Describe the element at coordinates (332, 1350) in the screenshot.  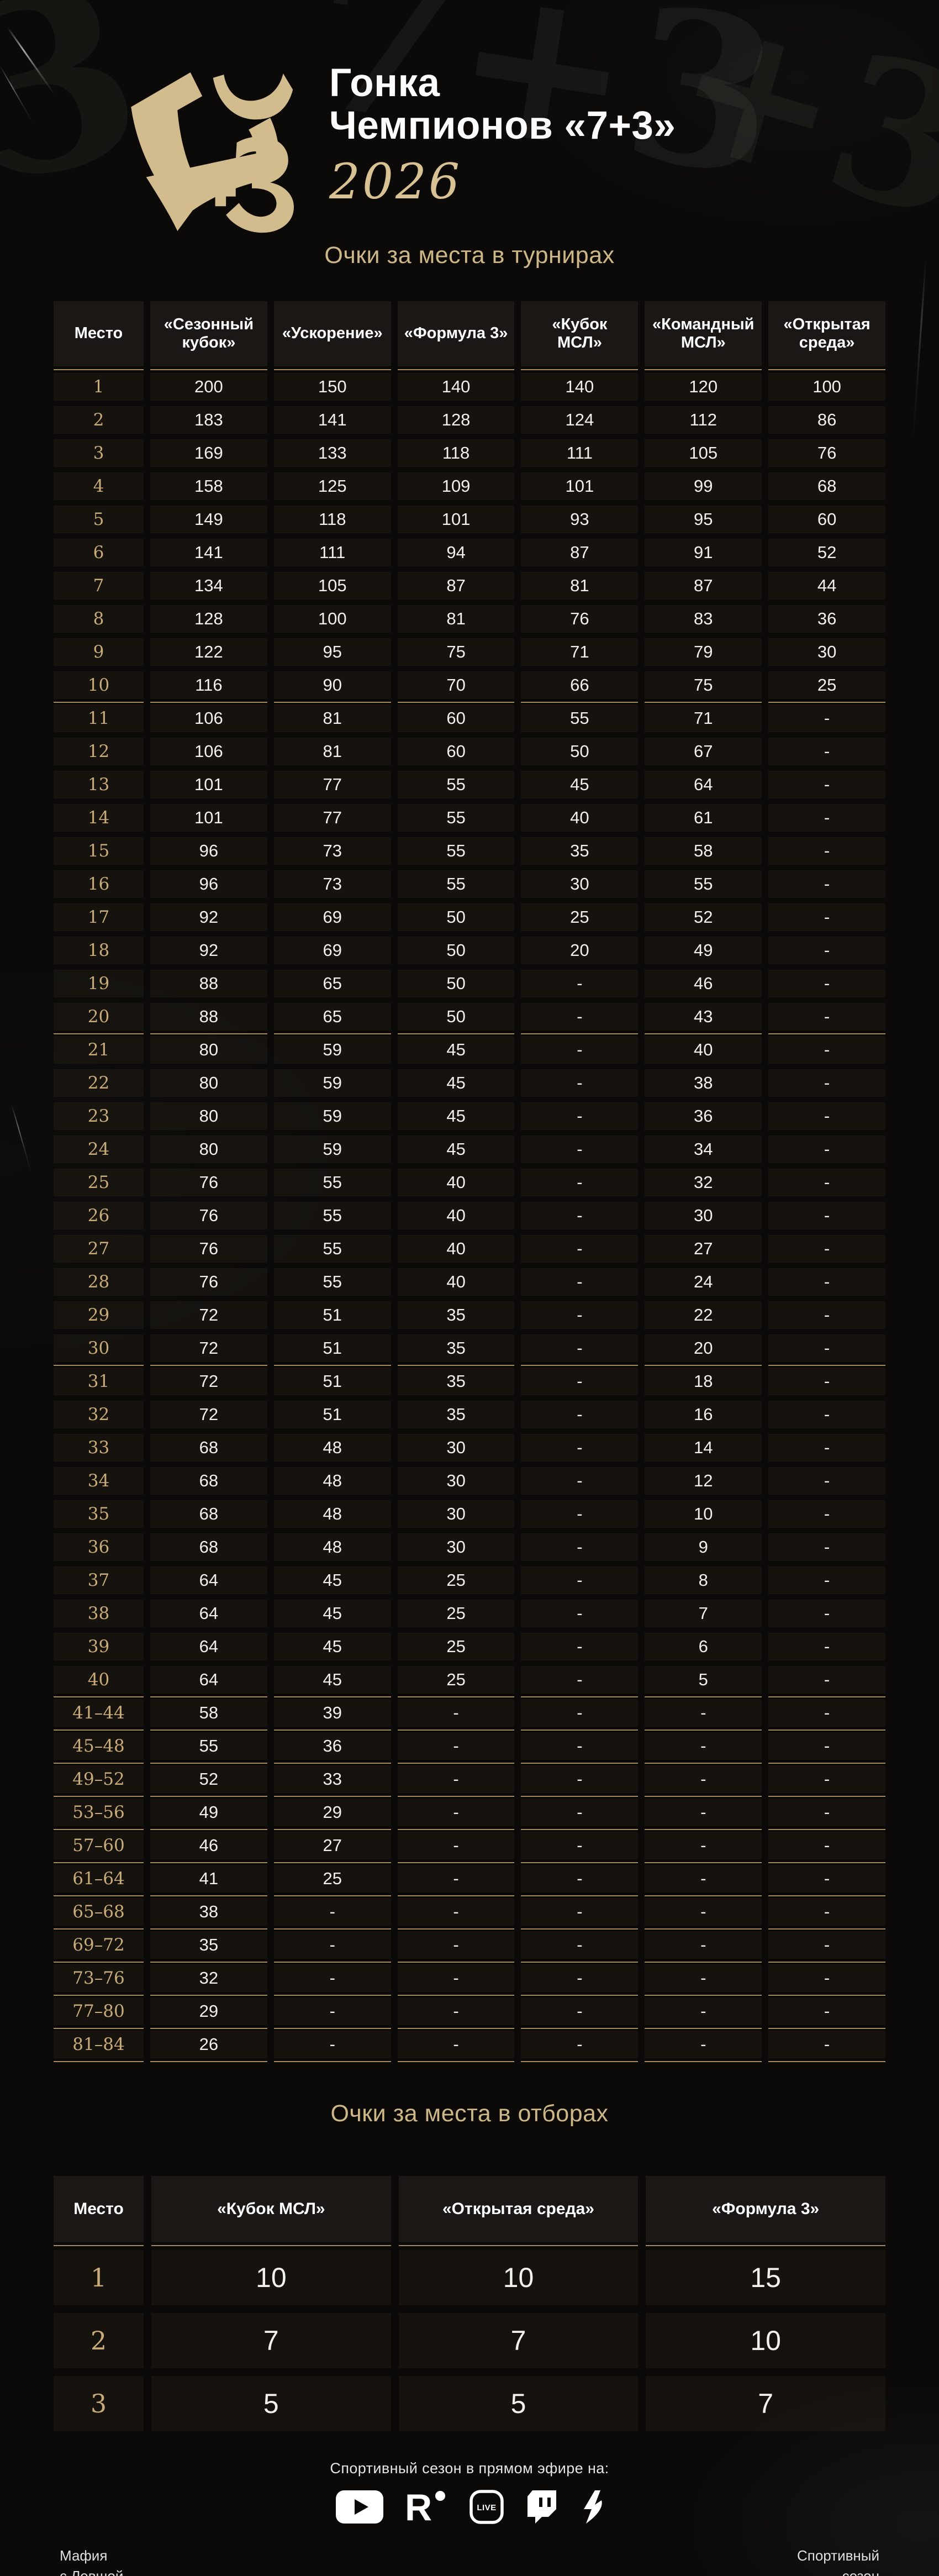
I see `value-cell: 51` at that location.